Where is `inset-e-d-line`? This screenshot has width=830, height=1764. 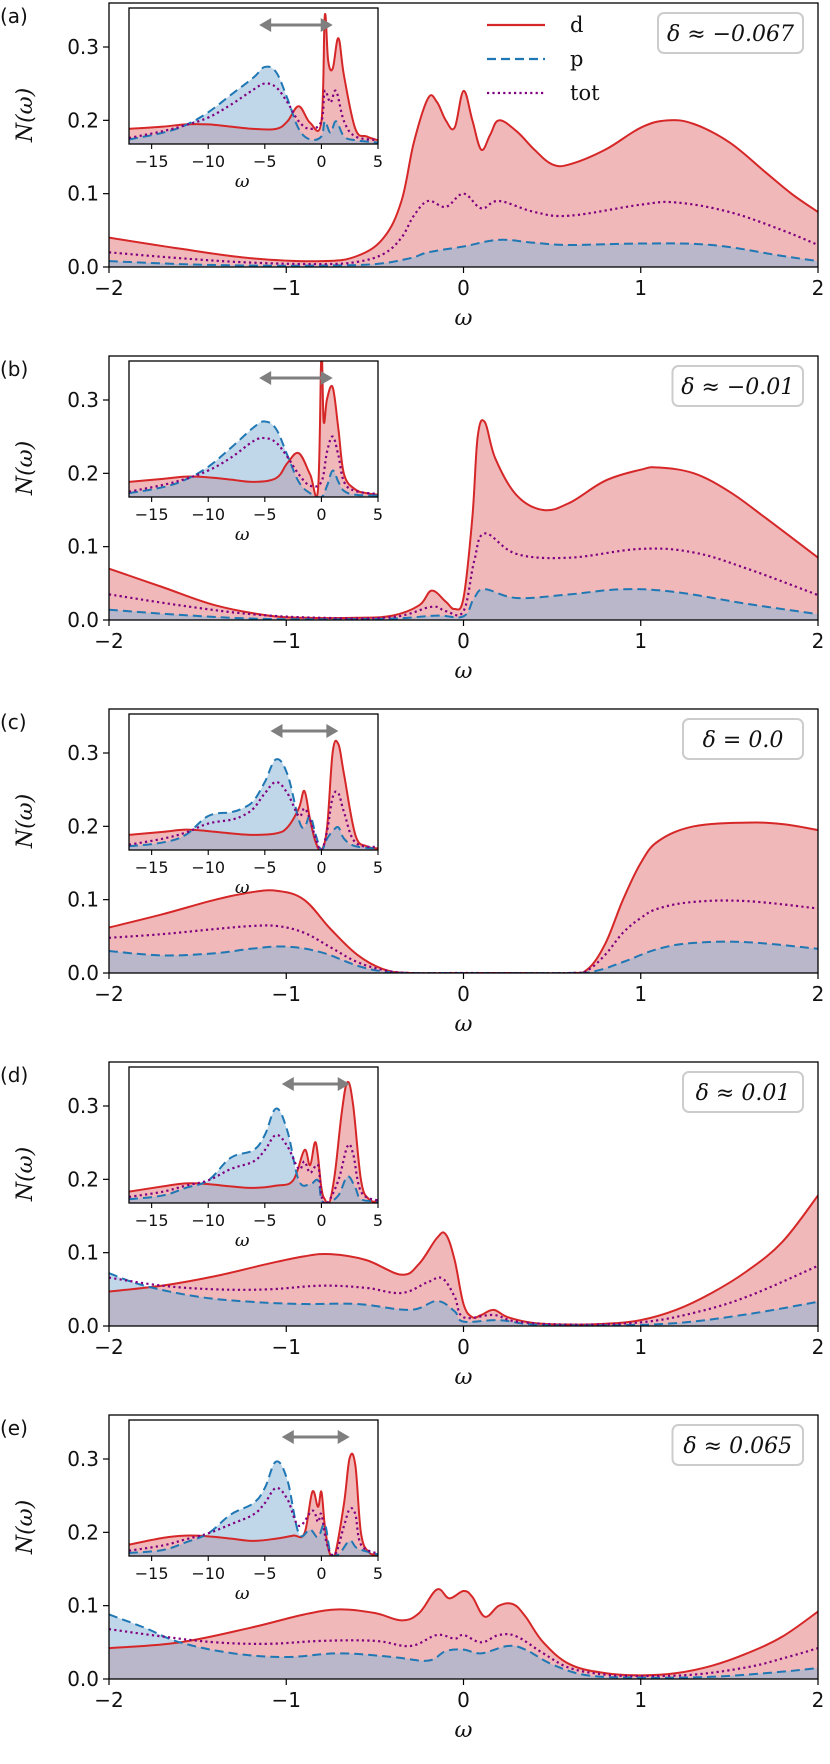
inset-e-d-line is located at coordinates (253, 1504).